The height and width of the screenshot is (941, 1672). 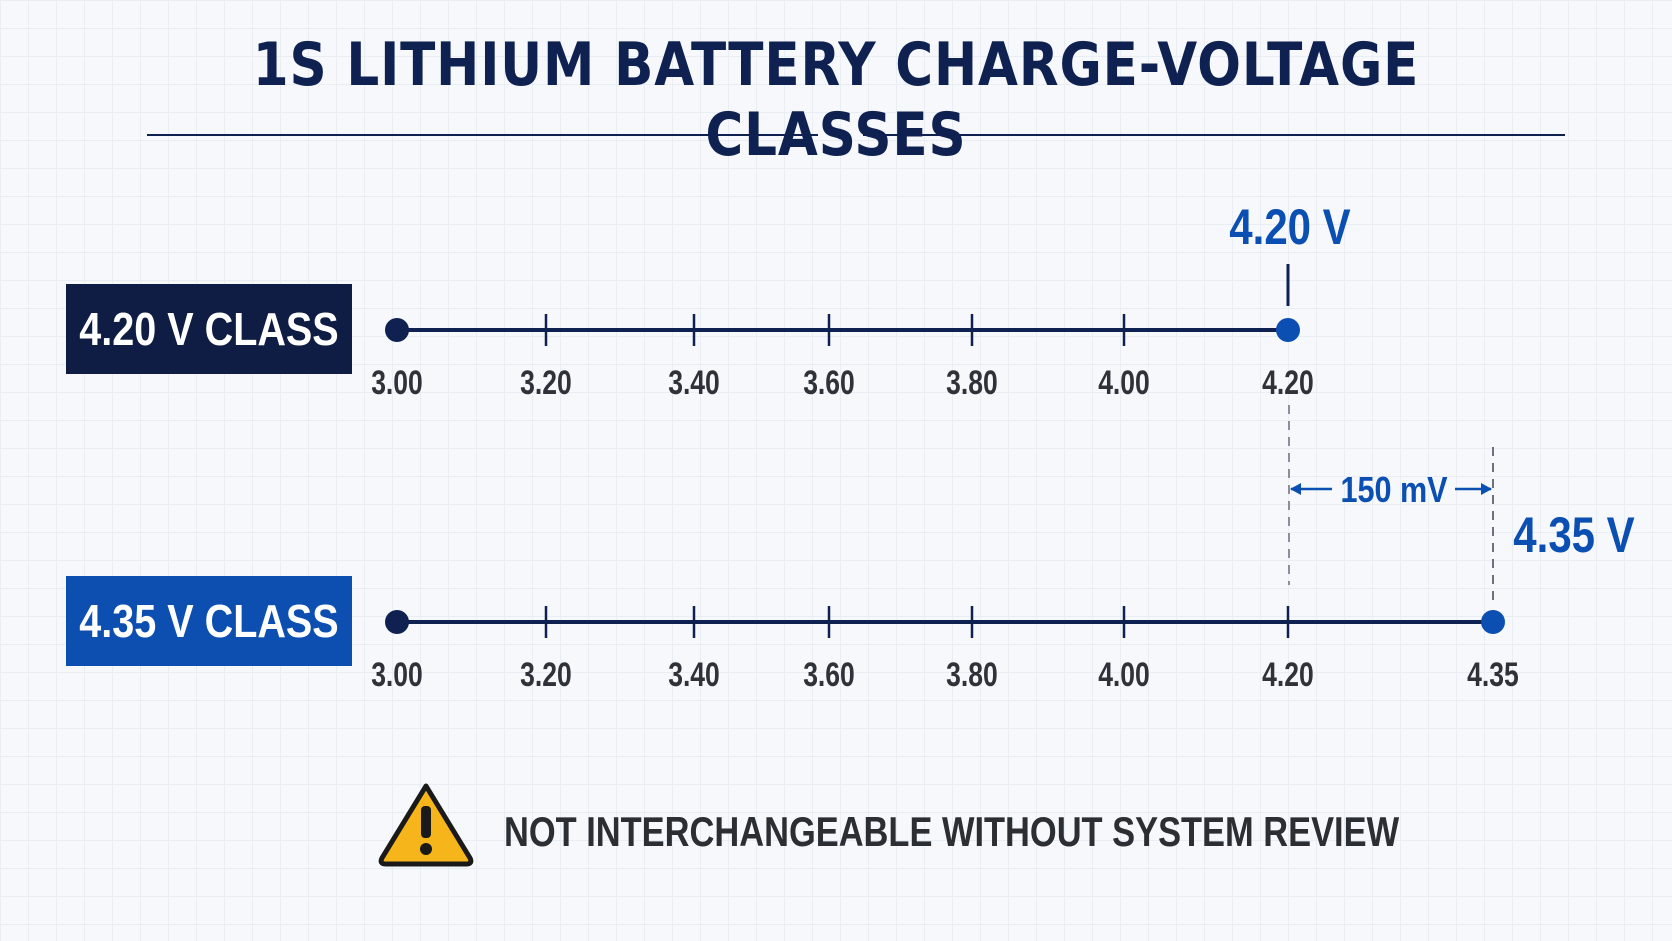 I want to click on class-label: 4.35 V CLASS, so click(x=208, y=621).